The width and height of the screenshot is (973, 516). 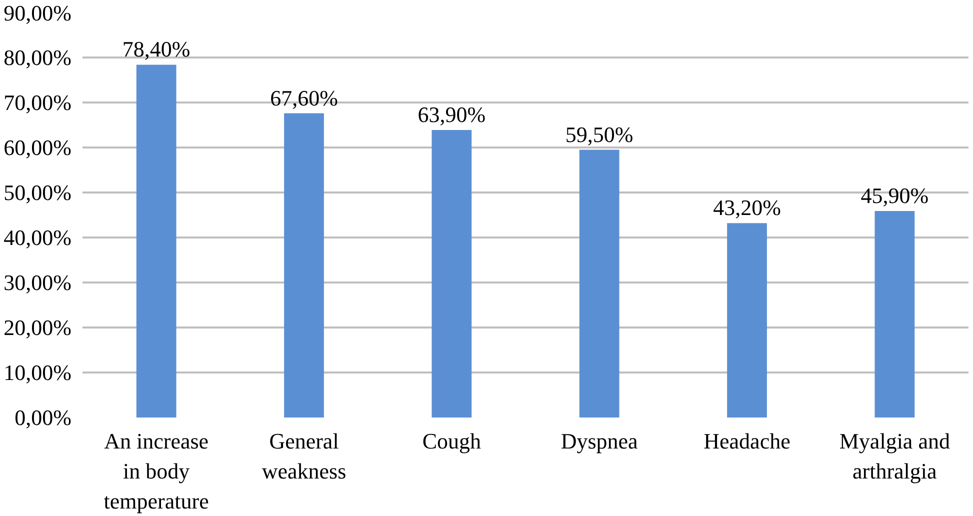 I want to click on y-tick-label: 40,00%, so click(x=38, y=237).